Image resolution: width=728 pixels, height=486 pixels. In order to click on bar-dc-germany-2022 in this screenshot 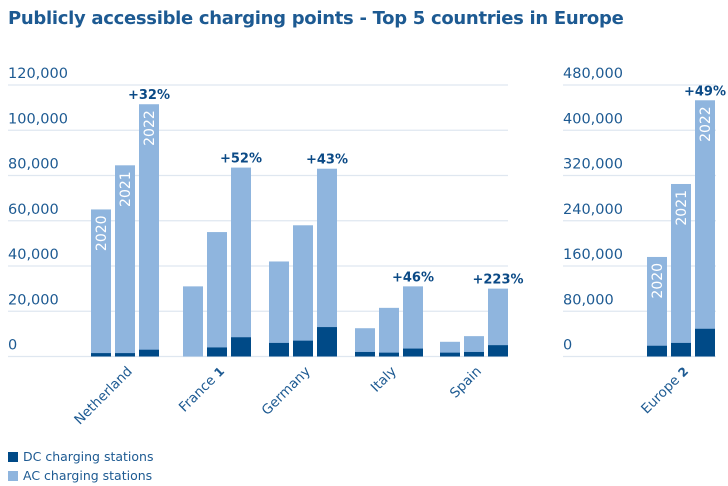, I will do `click(327, 342)`.